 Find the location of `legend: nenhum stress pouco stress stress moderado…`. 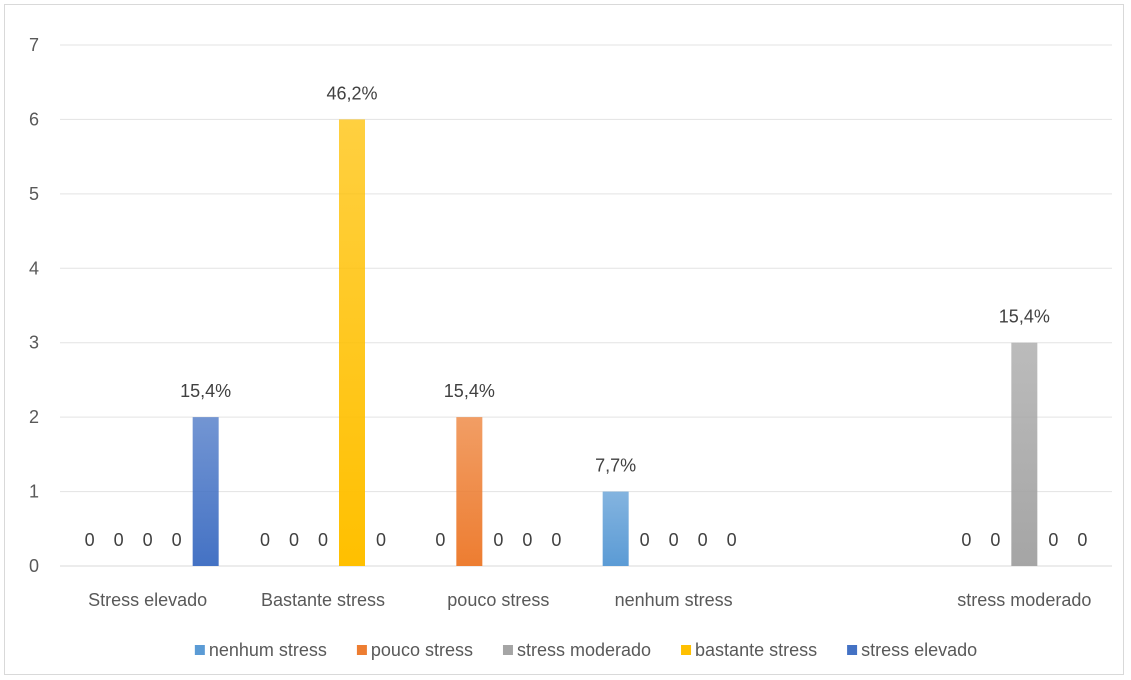

legend: nenhum stress pouco stress stress moderado… is located at coordinates (585, 650).